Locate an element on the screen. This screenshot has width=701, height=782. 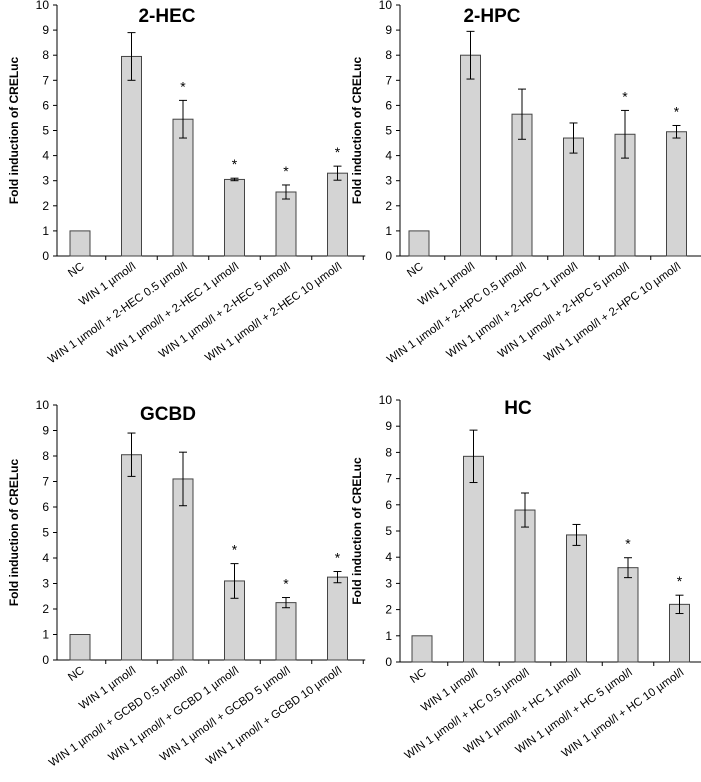
chart-title: HC is located at coordinates (518, 408).